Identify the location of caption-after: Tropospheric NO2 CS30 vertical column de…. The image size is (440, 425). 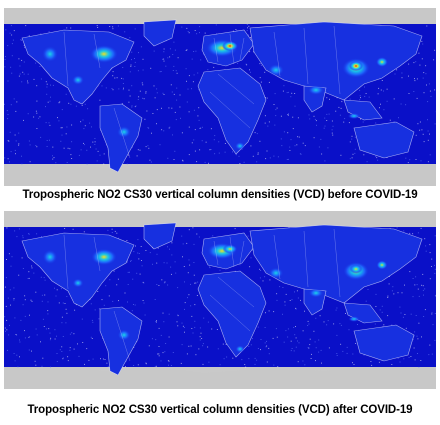
(220, 410).